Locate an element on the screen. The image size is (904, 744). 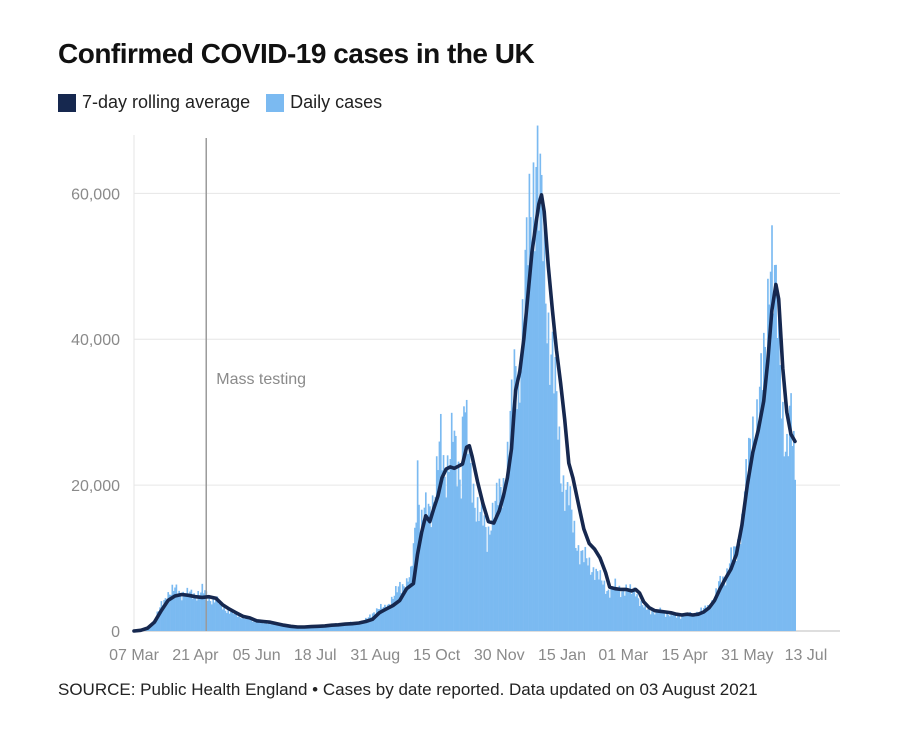
y-axis-ticks: 0 20,000 40,000 60,000 is located at coordinates (95, 413).